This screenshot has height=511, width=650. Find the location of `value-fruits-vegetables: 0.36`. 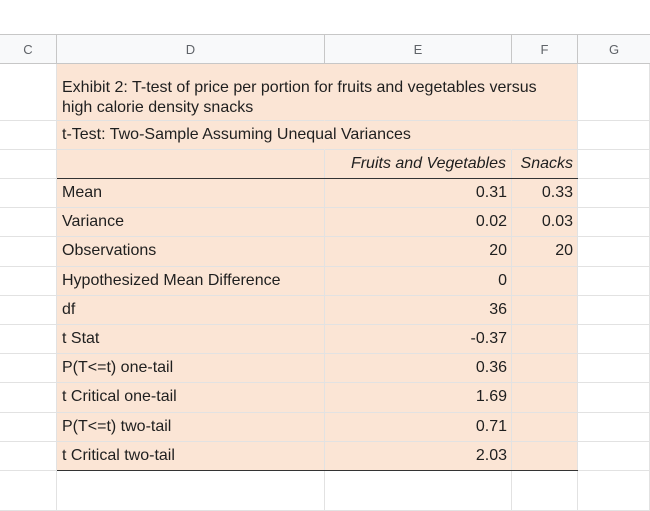

value-fruits-vegetables: 0.36 is located at coordinates (491, 368).